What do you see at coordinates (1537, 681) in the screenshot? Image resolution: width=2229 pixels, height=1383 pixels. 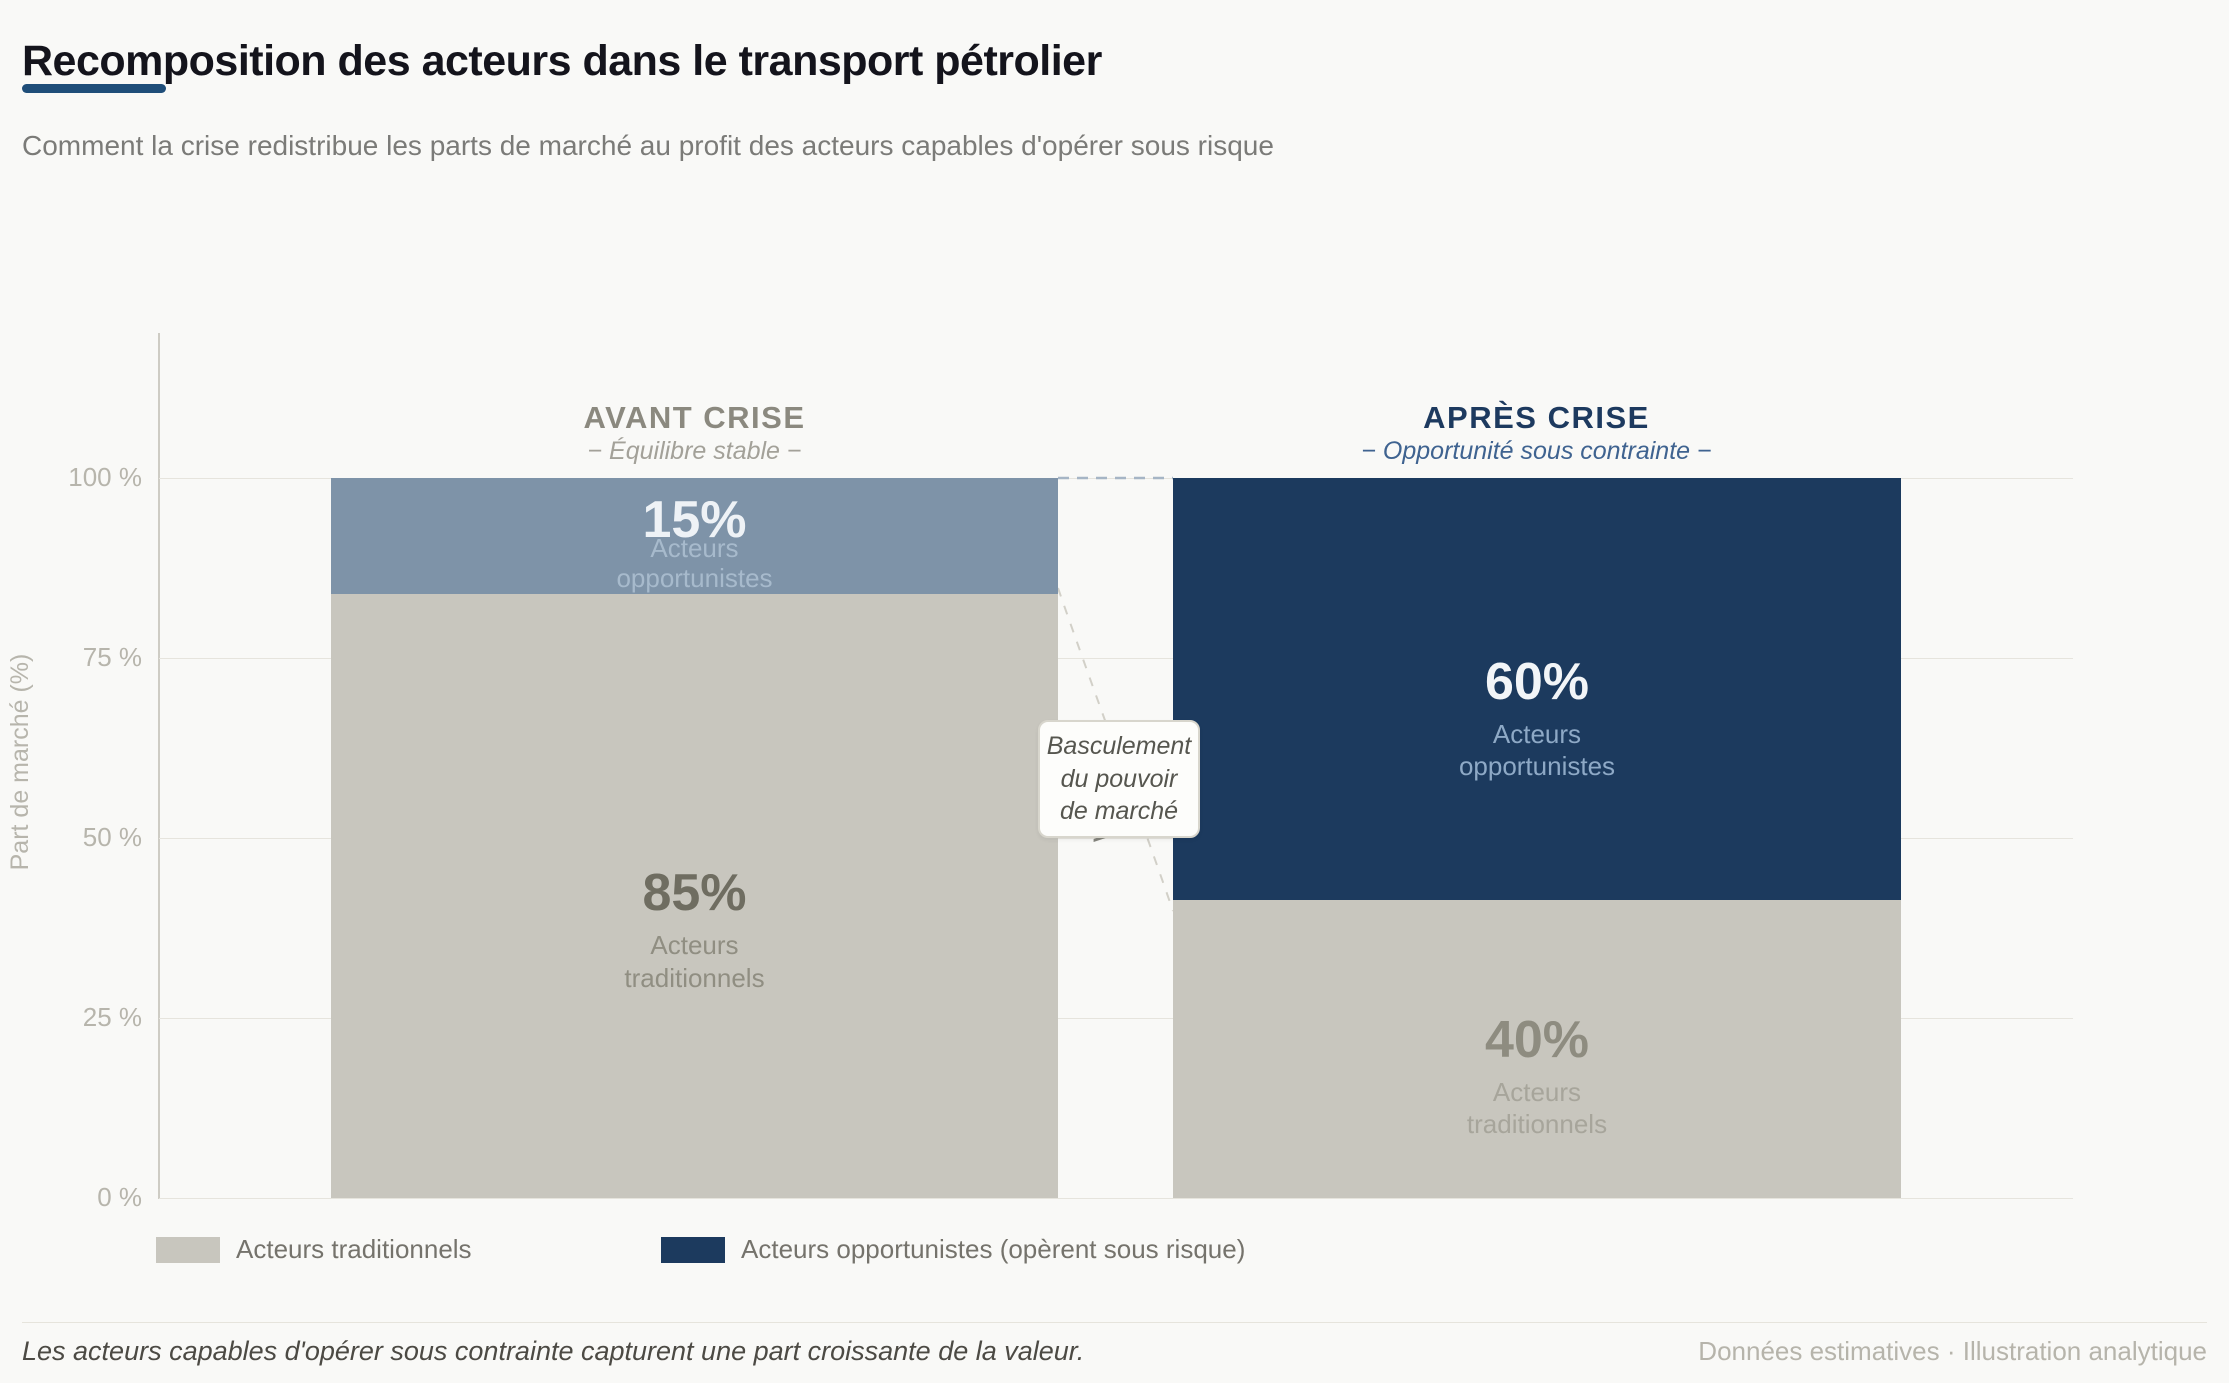 I see `segment-value-label: 60%` at bounding box center [1537, 681].